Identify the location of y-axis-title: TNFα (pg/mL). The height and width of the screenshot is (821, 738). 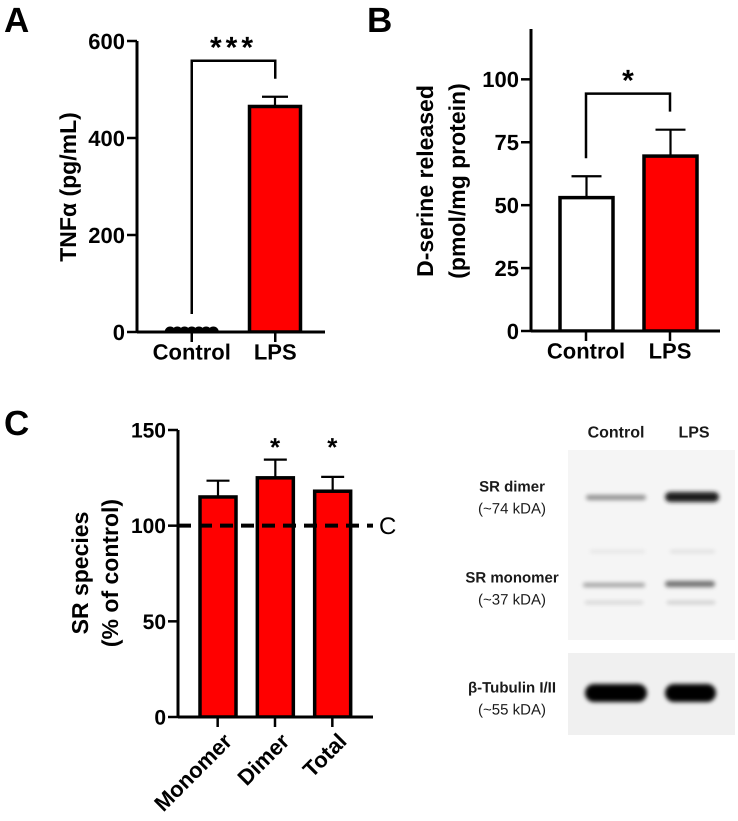
(68, 187).